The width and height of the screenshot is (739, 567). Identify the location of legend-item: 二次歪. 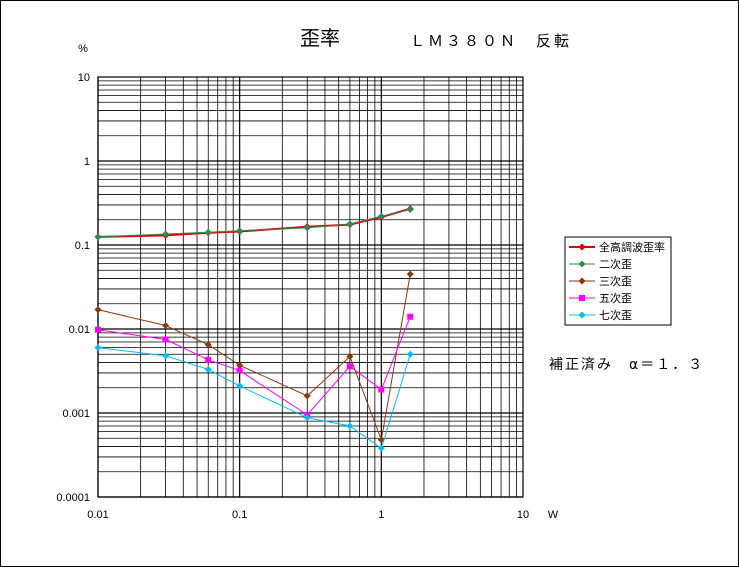
(600, 264).